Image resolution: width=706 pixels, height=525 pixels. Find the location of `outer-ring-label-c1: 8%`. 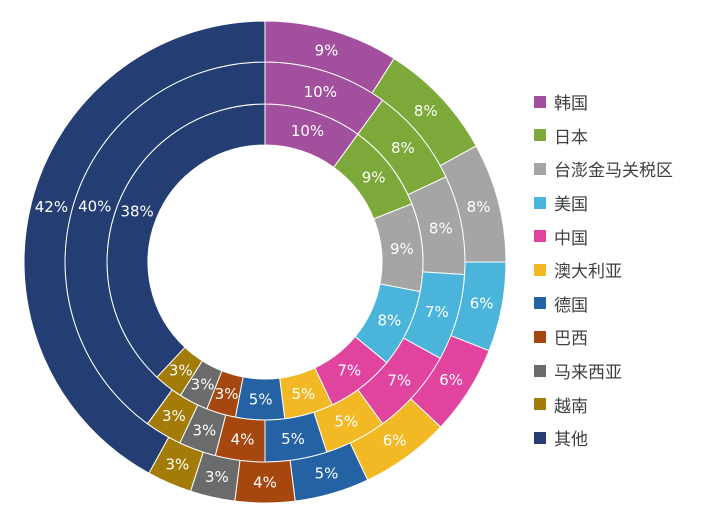

outer-ring-label-c1: 8% is located at coordinates (426, 111).